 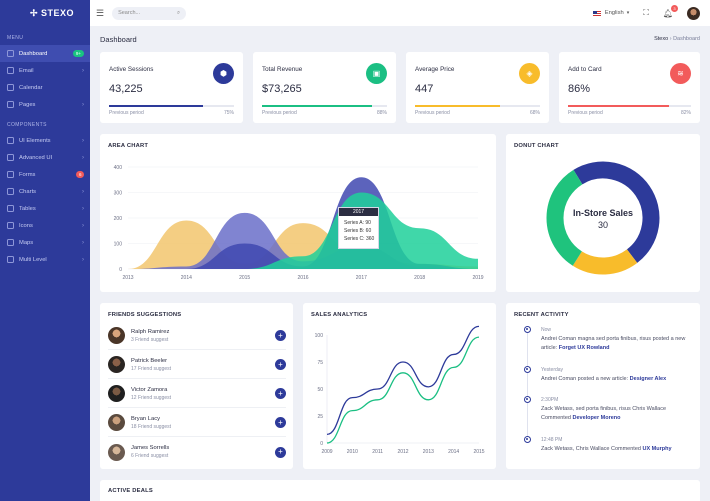 I want to click on x-tick-label: 2015, so click(x=478, y=452).